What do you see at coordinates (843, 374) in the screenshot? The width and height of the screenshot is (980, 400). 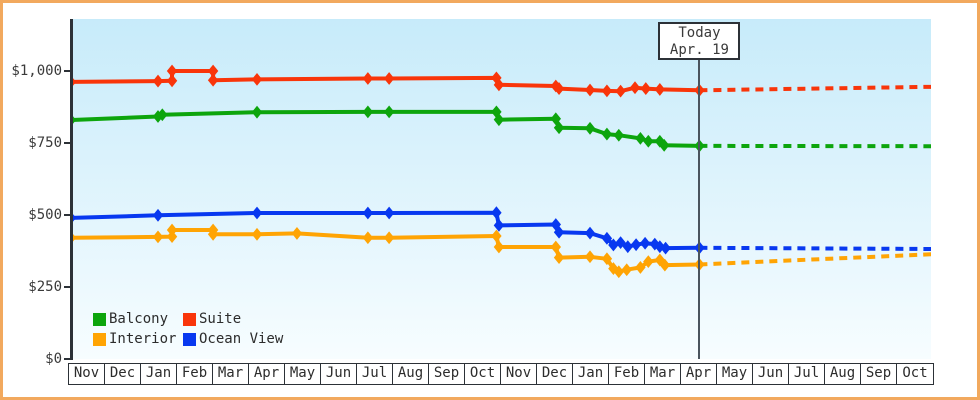 I see `month-cell: Aug` at bounding box center [843, 374].